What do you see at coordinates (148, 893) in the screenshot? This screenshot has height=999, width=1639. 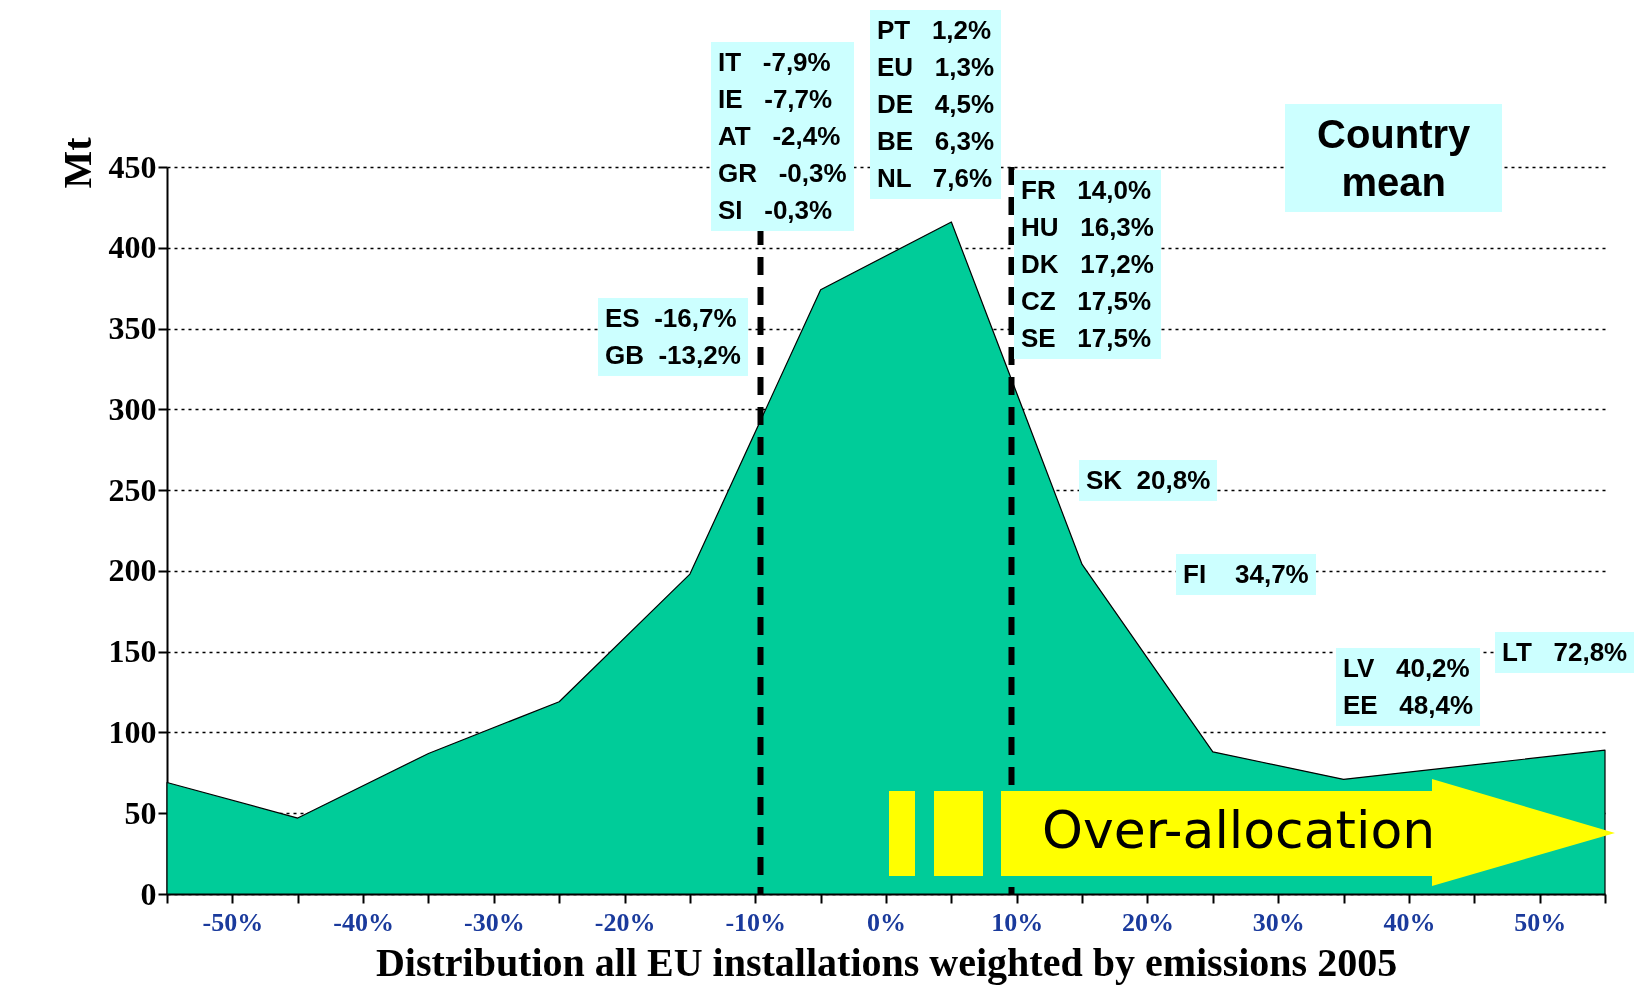 I see `y-tick-label: 0` at bounding box center [148, 893].